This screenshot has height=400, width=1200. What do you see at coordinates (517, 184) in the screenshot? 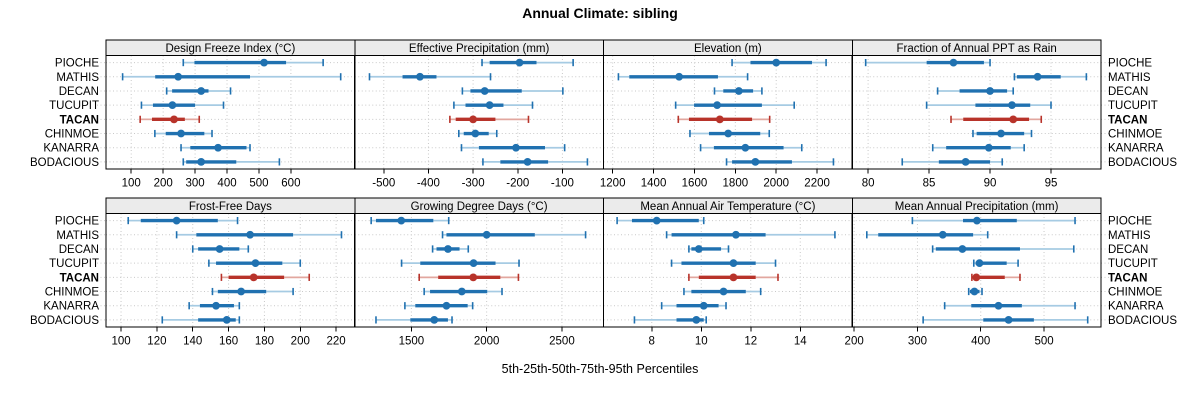
I see `x-tick-label: -200` at bounding box center [517, 184].